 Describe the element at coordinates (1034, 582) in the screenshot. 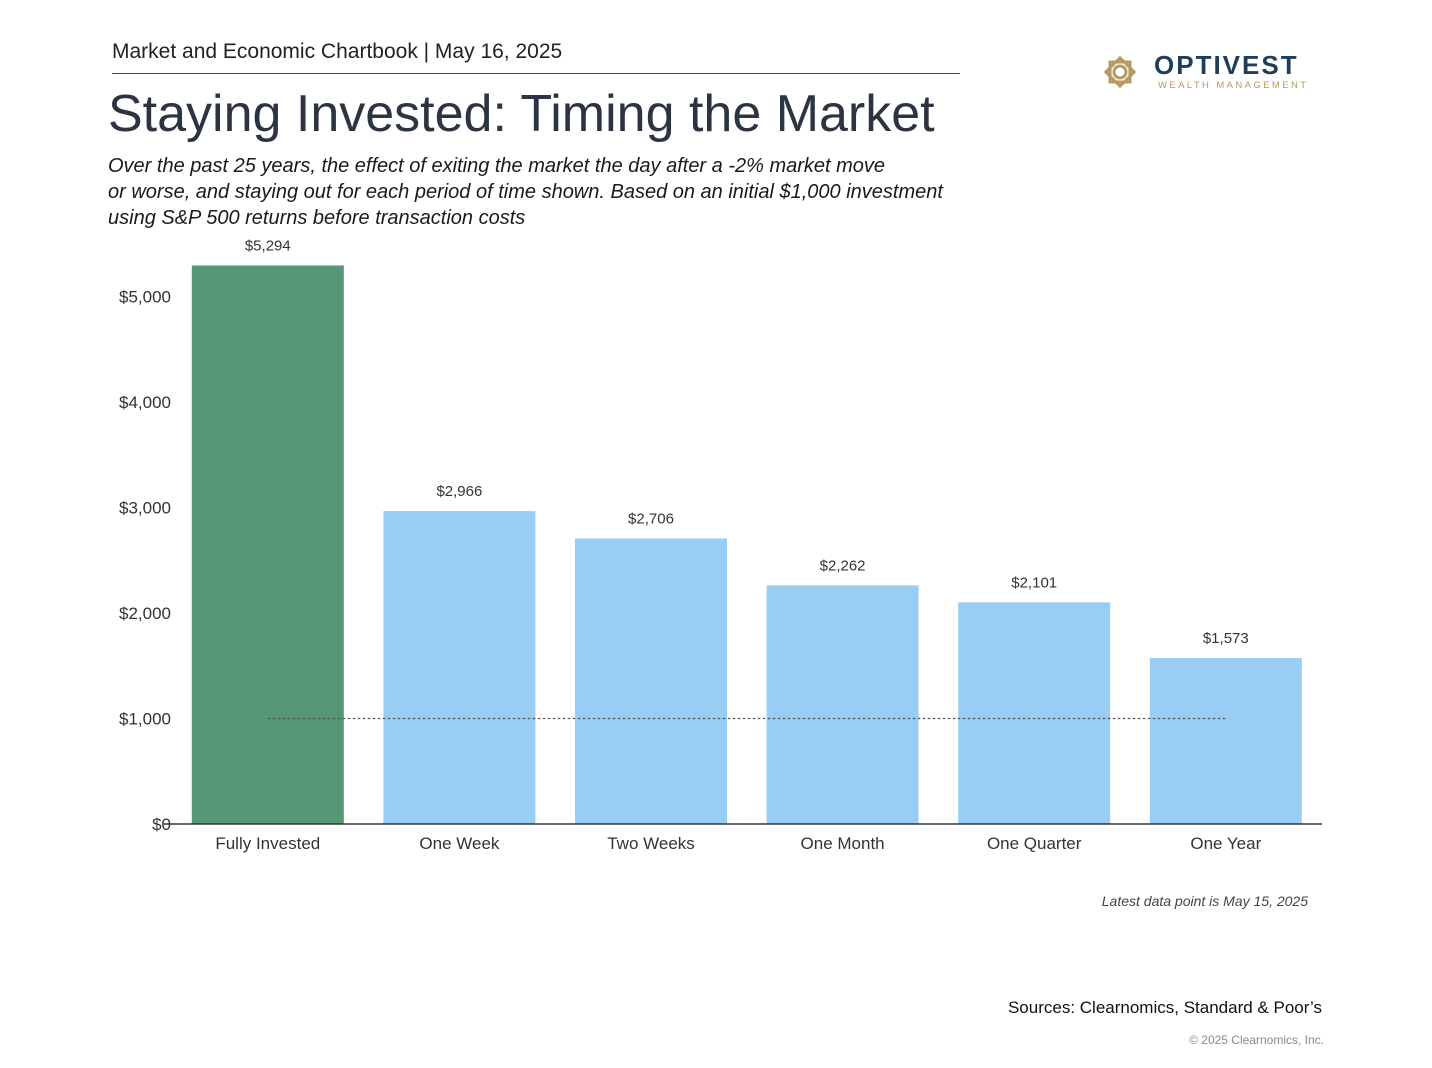

I see `bar-value-label: $2,101` at that location.